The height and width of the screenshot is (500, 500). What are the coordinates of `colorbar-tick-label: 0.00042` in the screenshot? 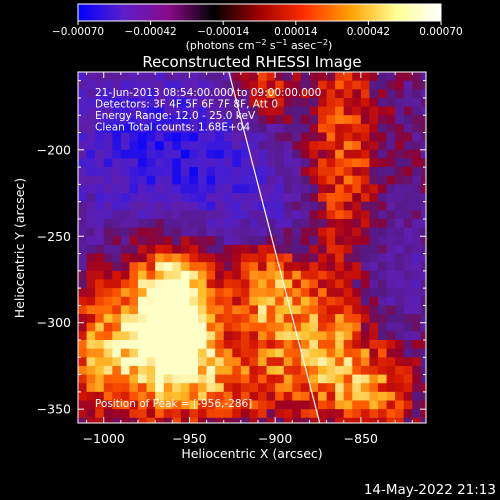 It's located at (368, 32).